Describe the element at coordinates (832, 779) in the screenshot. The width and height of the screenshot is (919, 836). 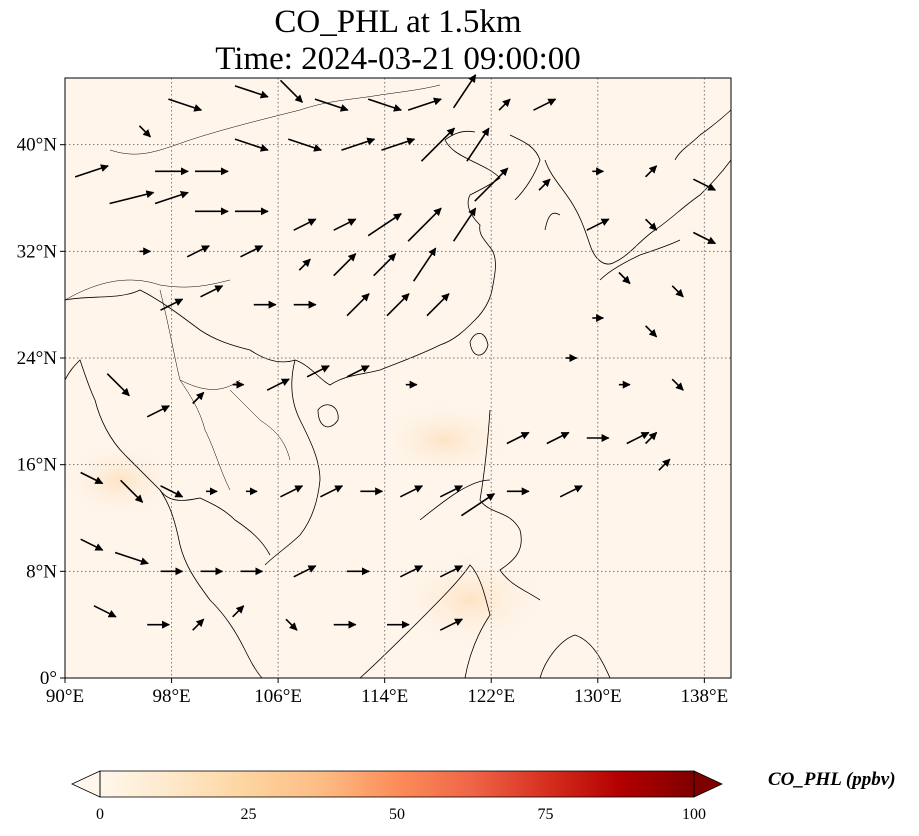
I see `colorbar-label: CO_PHL (ppbv)` at that location.